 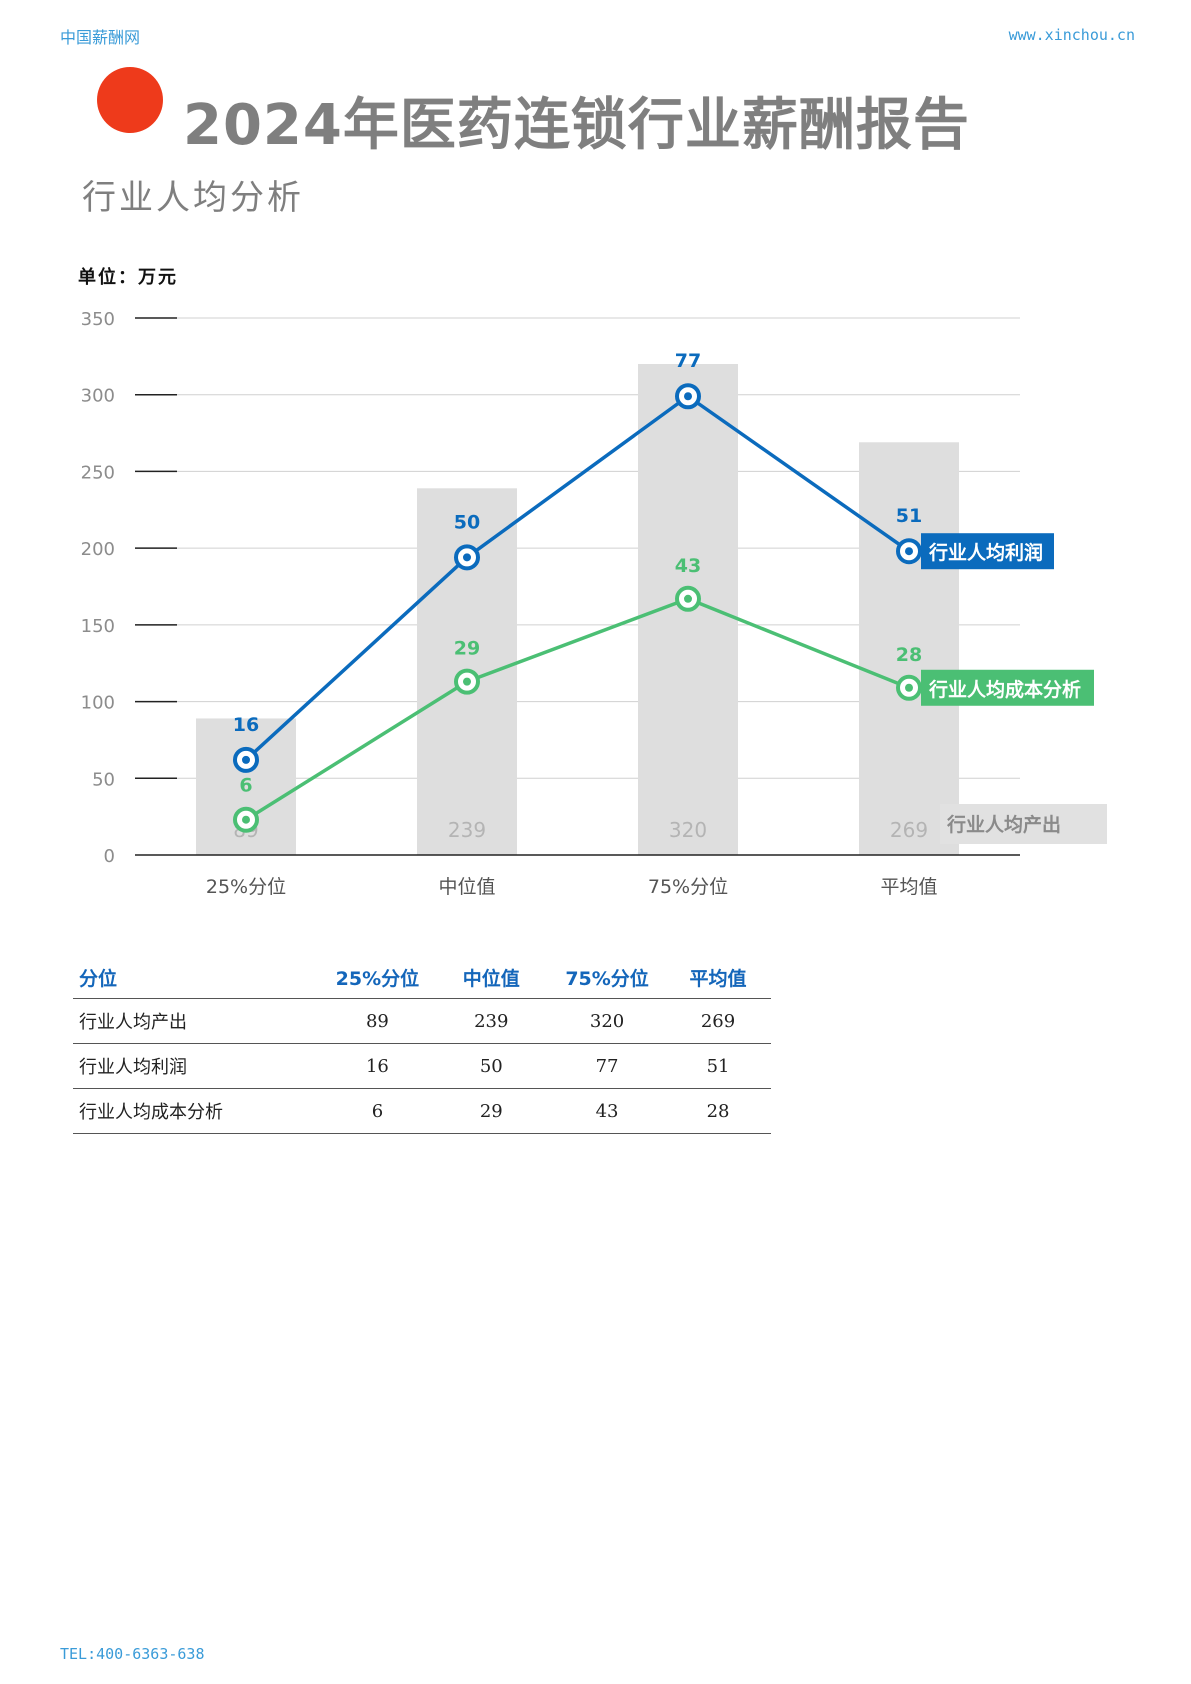 What do you see at coordinates (718, 977) in the screenshot?
I see `table-header-cell: 平均值` at bounding box center [718, 977].